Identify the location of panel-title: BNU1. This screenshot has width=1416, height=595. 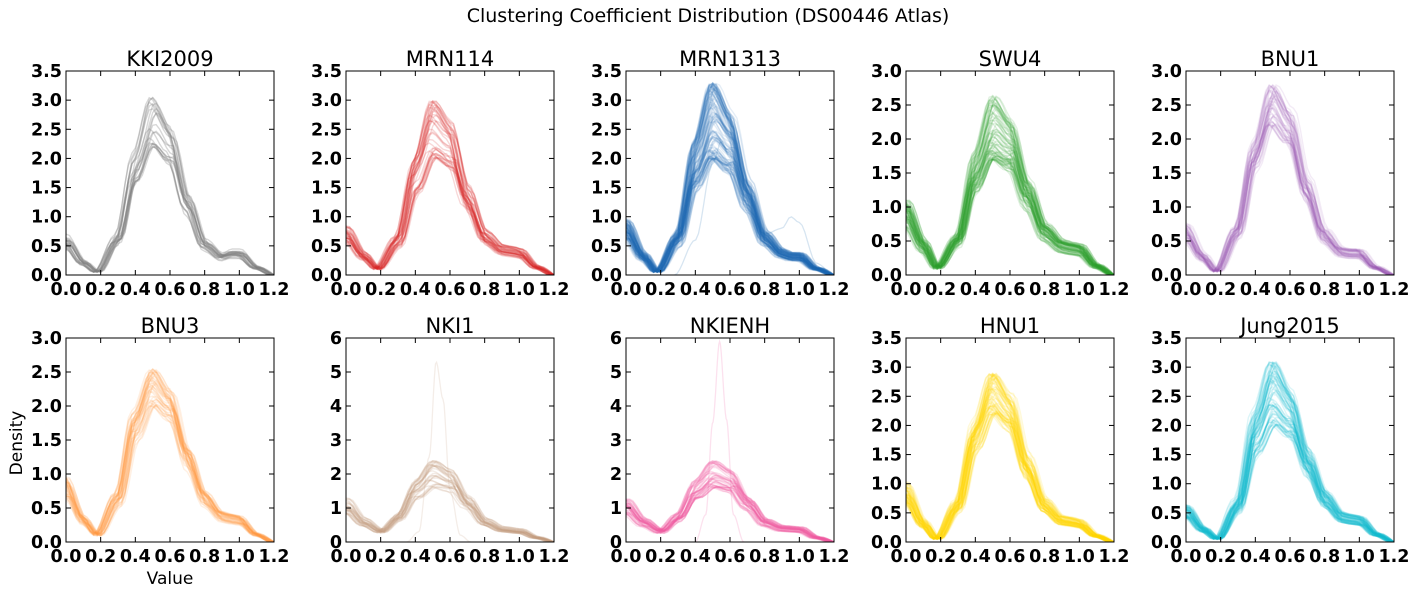
(1290, 59).